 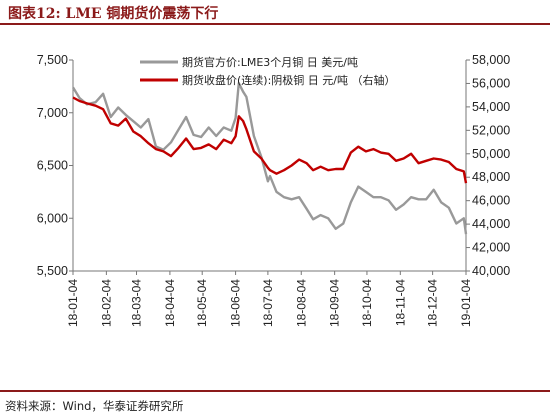 What do you see at coordinates (52, 166) in the screenshot?
I see `left-tick-label: 6,500` at bounding box center [52, 166].